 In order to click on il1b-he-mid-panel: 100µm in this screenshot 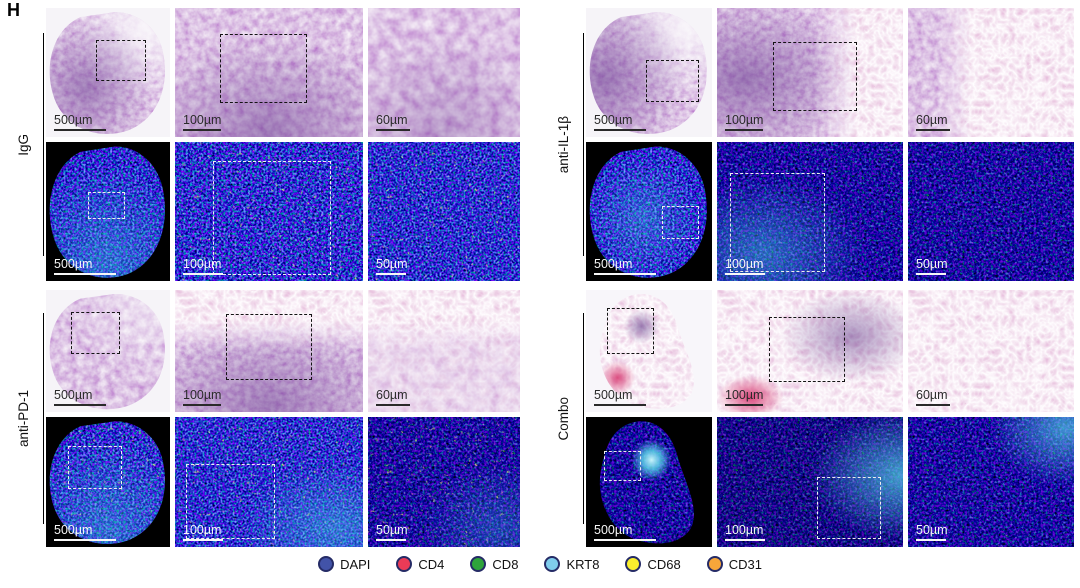, I will do `click(810, 72)`.